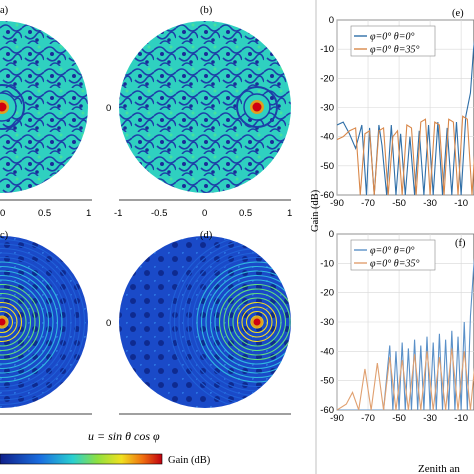 Image resolution: width=474 pixels, height=474 pixels. Describe the element at coordinates (460, 243) in the screenshot. I see `panel-f-label: (f)` at that location.